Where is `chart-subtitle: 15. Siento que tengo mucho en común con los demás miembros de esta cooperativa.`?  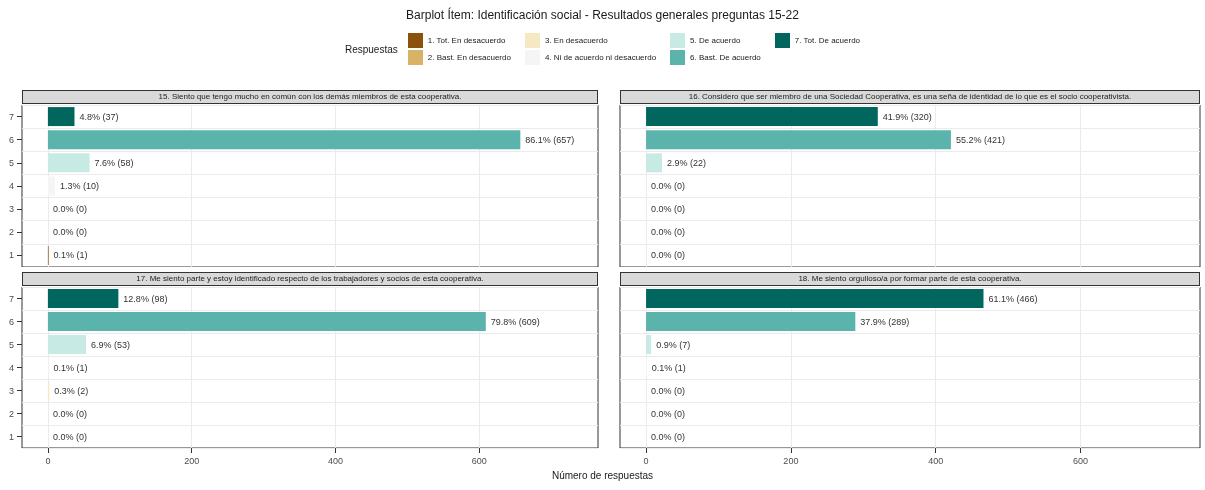 chart-subtitle: 15. Siento que tengo mucho en común con los demás miembros de esta cooperativa. is located at coordinates (310, 97).